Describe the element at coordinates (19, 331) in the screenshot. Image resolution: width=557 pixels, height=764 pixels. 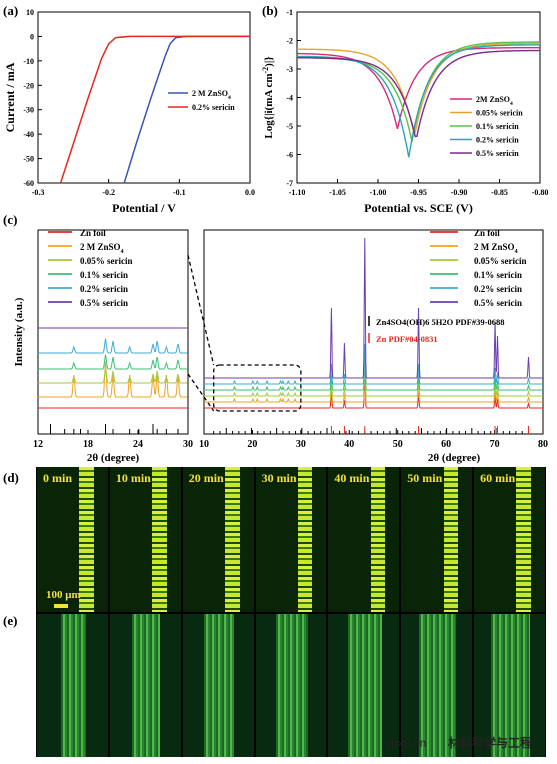
I see `y-axis-label: Intensity (a.u.)` at that location.